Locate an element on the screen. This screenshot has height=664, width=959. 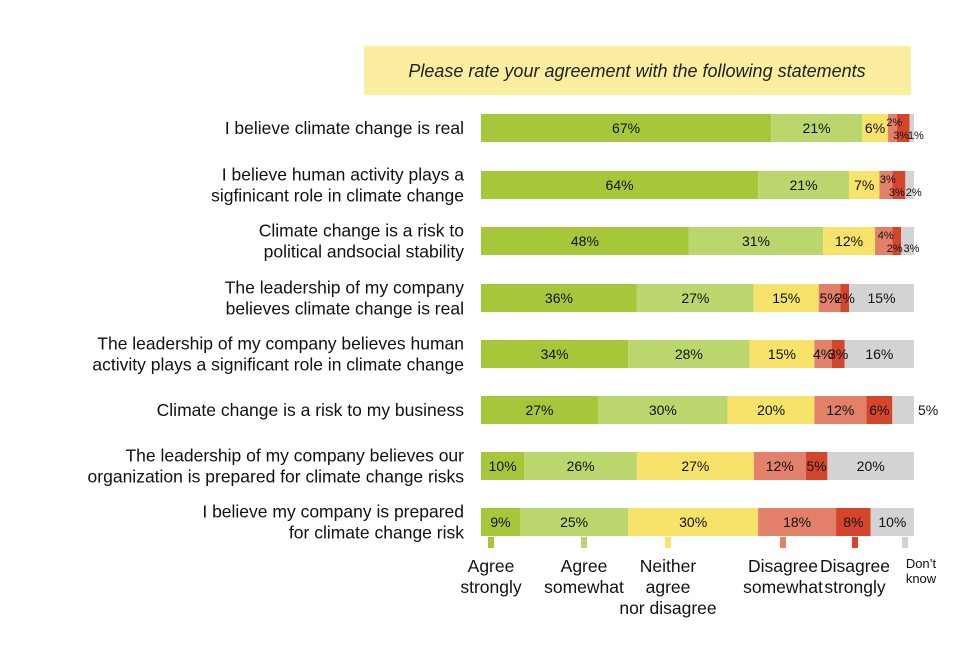
bar-value-label: 1% is located at coordinates (916, 136).